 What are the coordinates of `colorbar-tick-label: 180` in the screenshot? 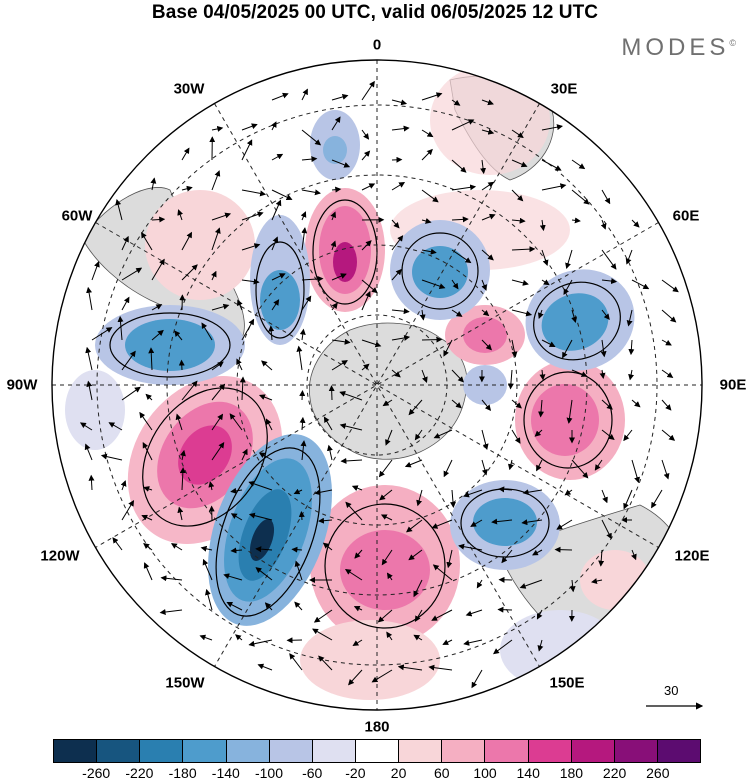 It's located at (571, 773).